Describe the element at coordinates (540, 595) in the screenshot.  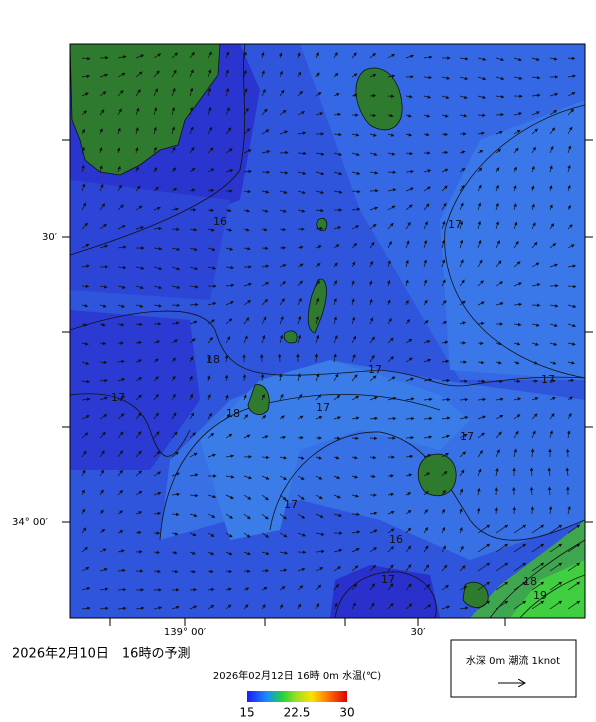
I see `contour-label: 19` at that location.